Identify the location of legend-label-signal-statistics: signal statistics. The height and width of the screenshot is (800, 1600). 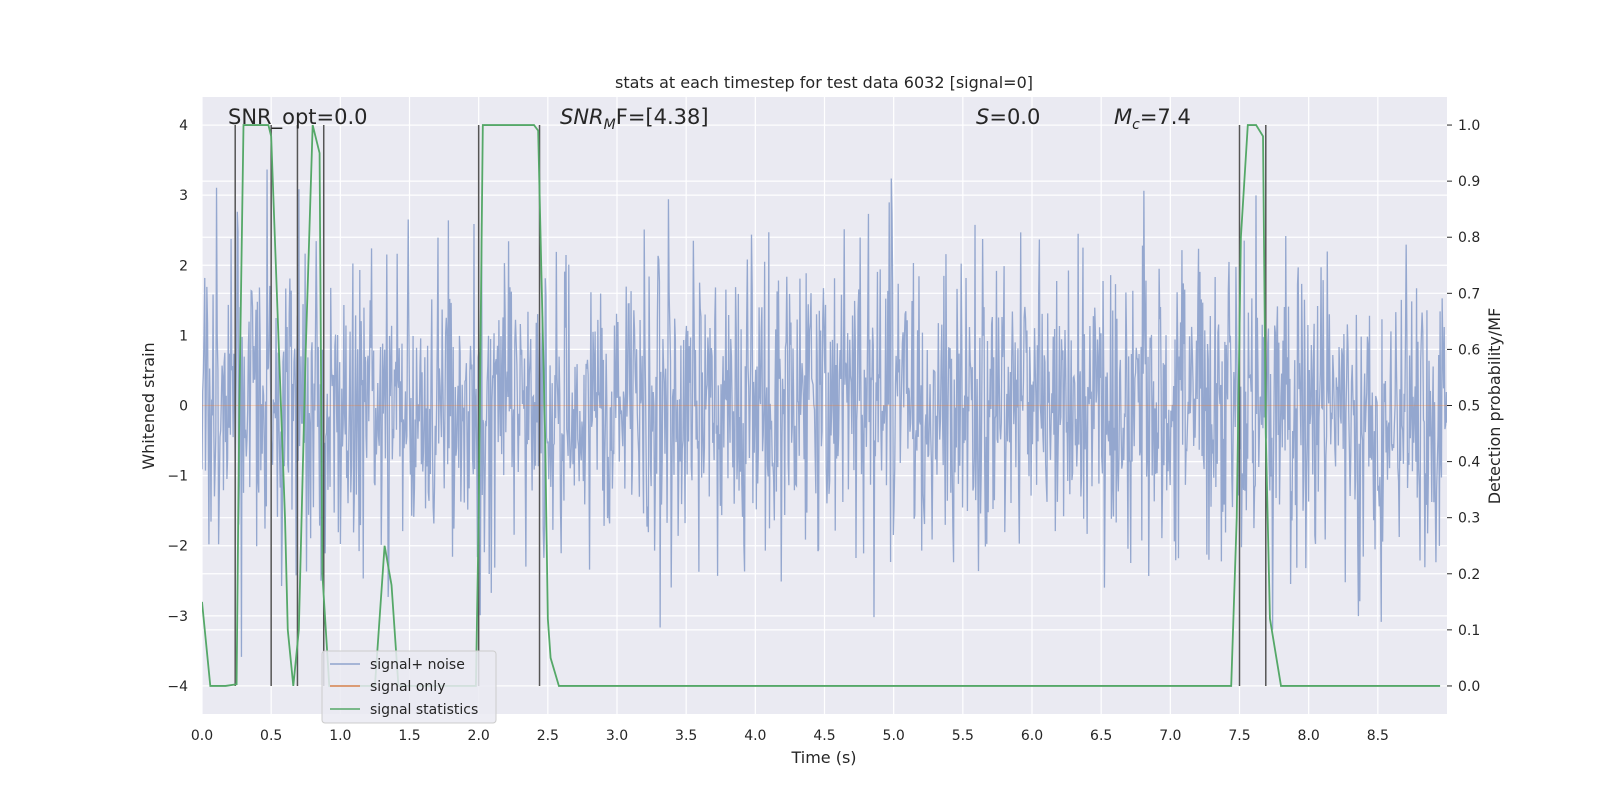
(424, 710).